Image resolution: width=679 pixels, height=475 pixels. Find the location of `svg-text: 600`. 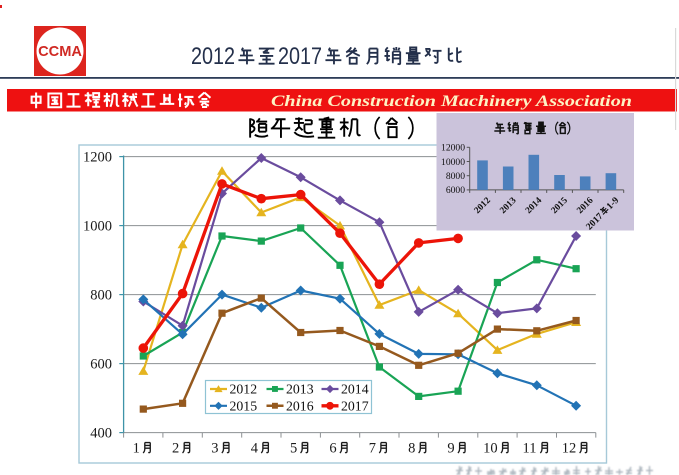

svg-text: 600 is located at coordinates (101, 364).